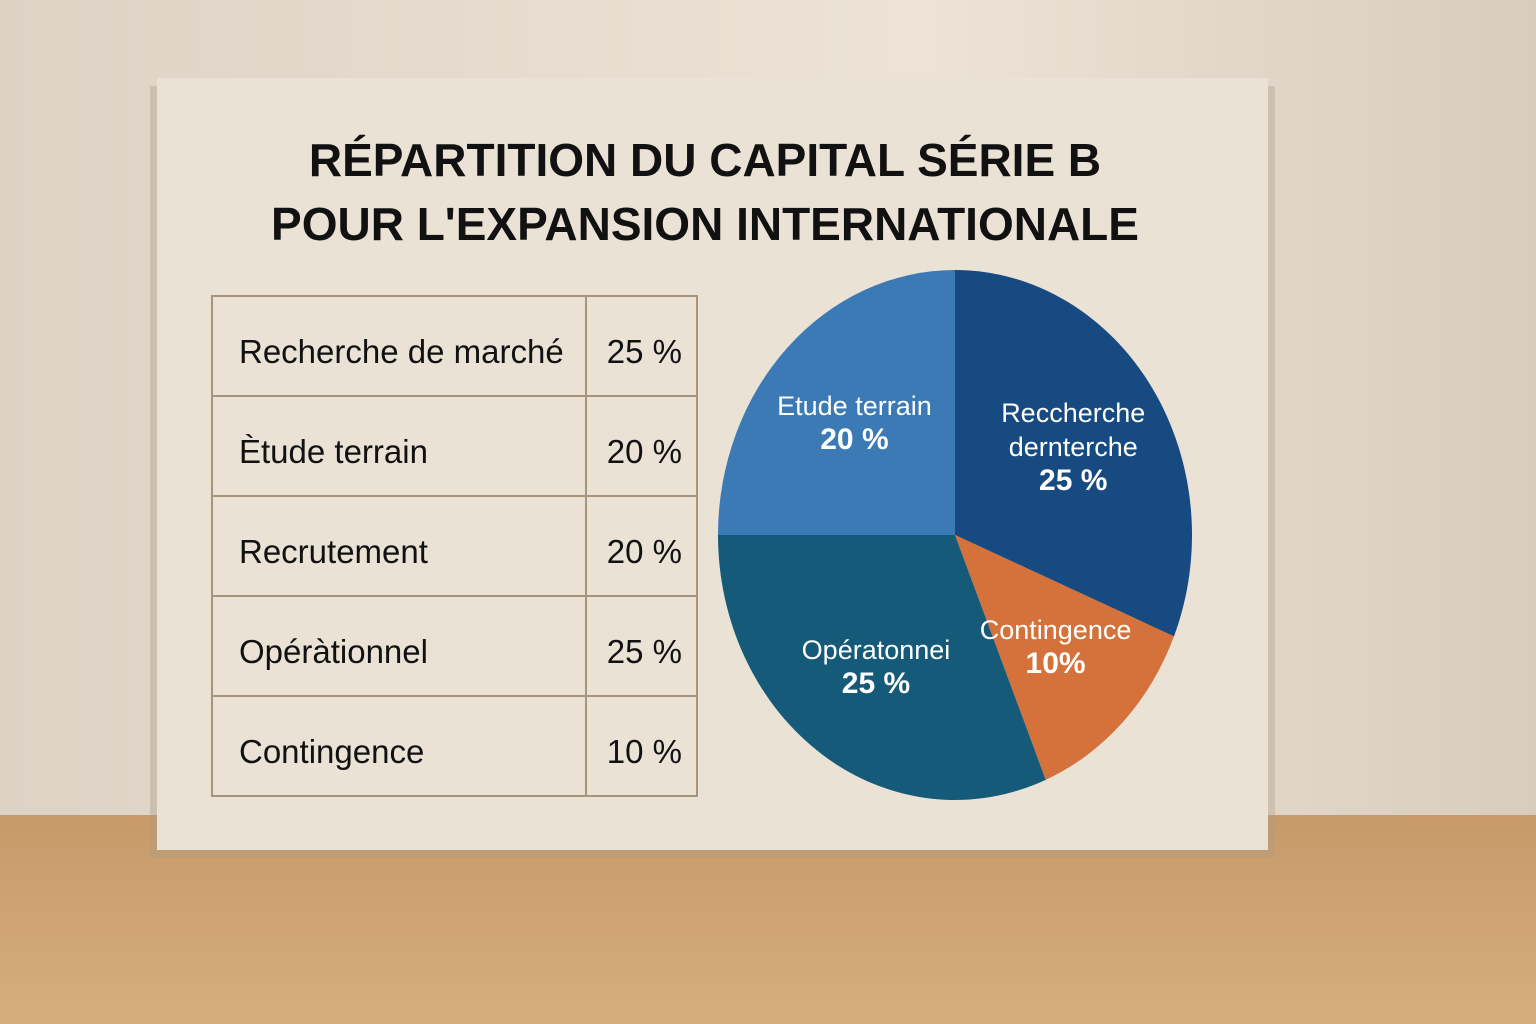  I want to click on slice-label: Reccherche dernterche 25 %, so click(1073, 447).